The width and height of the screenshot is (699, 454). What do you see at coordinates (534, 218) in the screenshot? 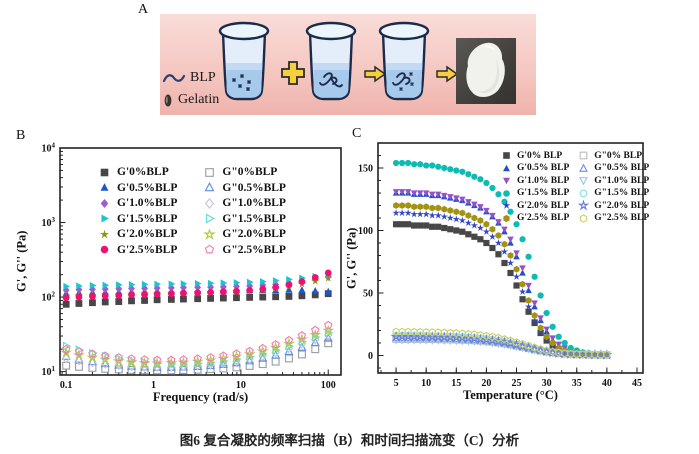
I see `legend-entry: G'2.5% BLP` at bounding box center [534, 218].